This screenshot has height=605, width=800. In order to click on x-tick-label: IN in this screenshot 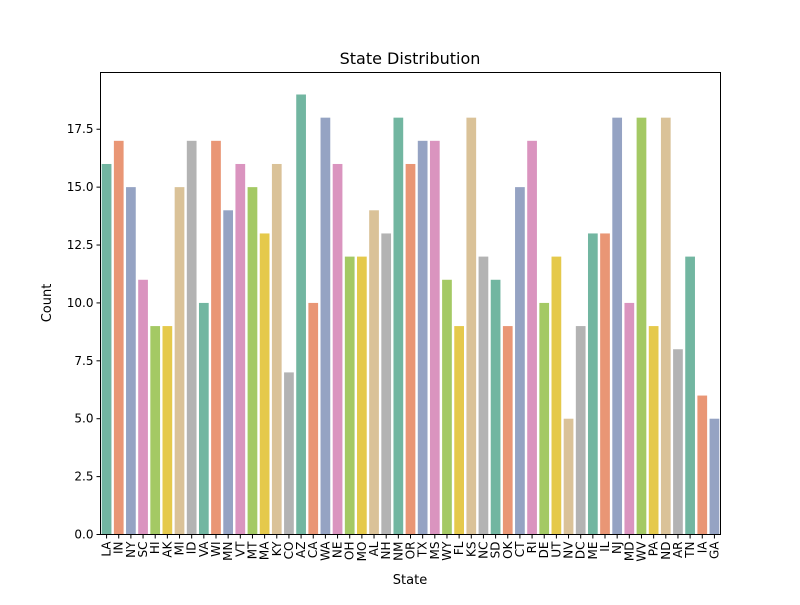, I will do `click(119, 548)`.